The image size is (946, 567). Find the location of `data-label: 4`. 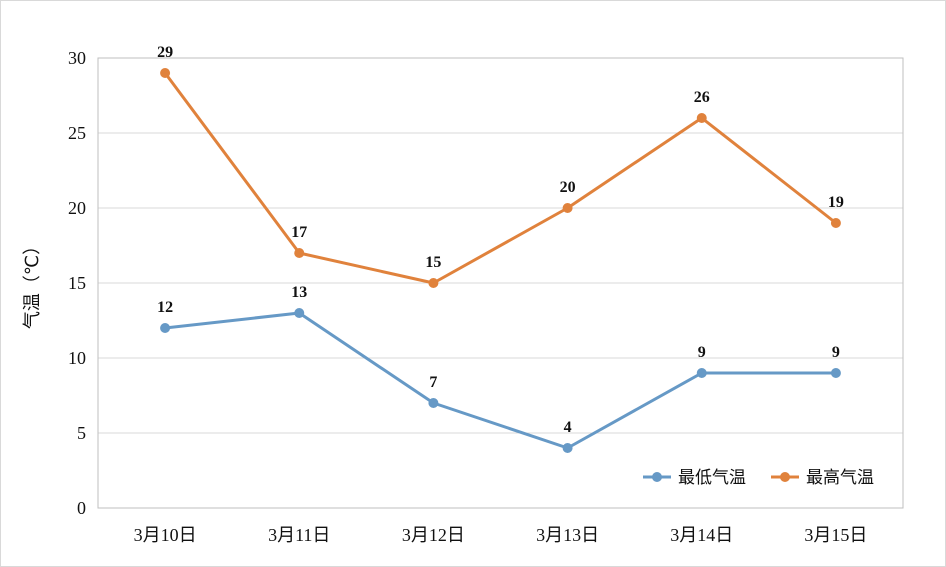

data-label: 4 is located at coordinates (568, 427).